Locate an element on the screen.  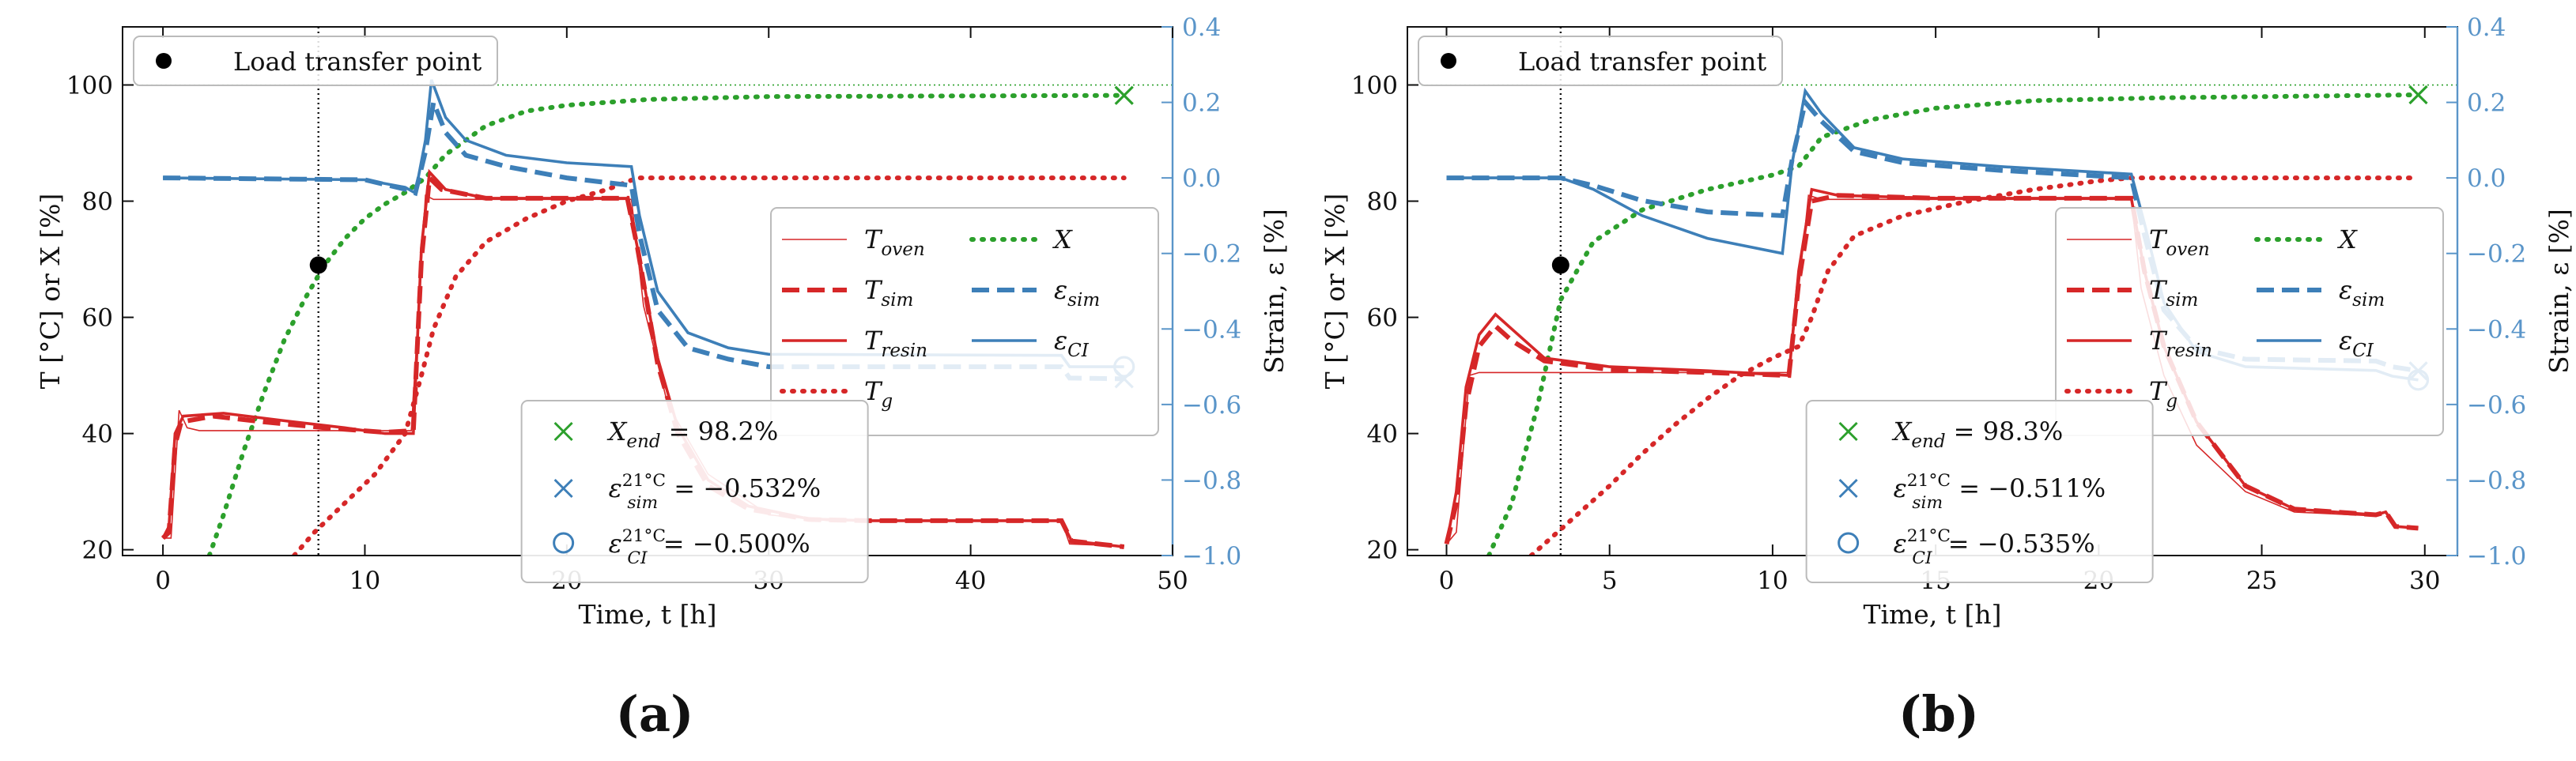
legend-eps-sim-marker is located at coordinates (563, 489).